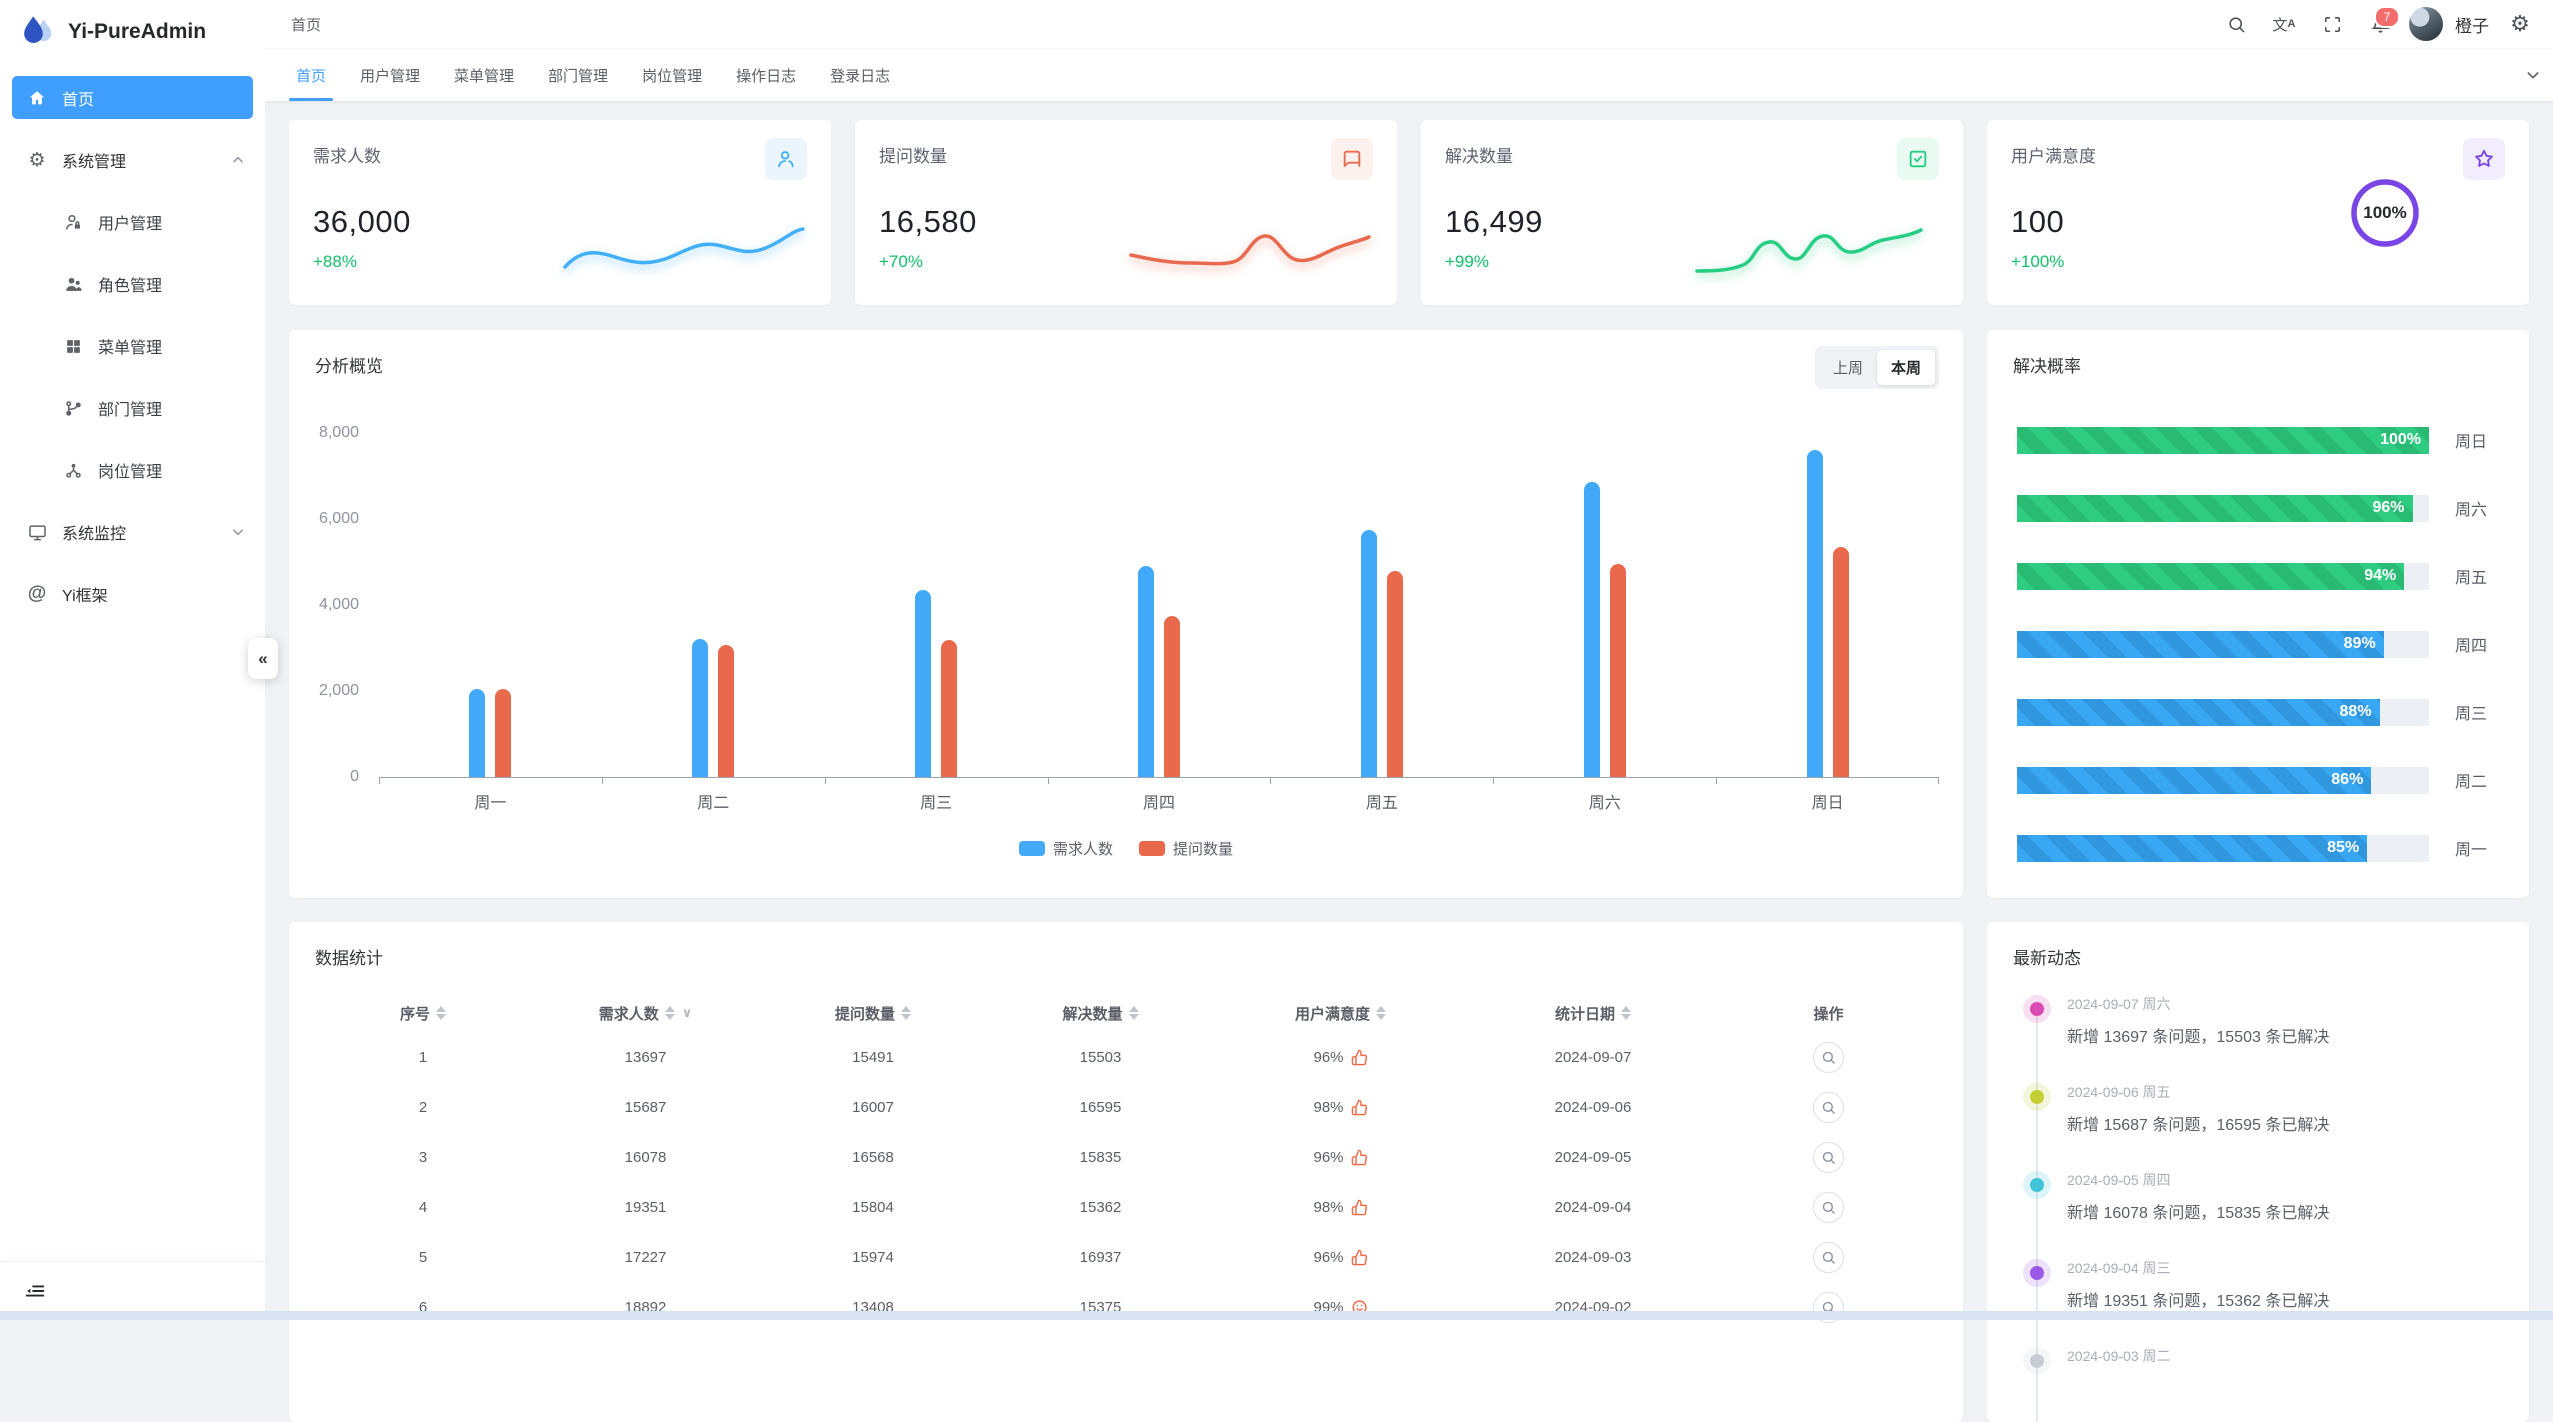 This screenshot has width=2553, height=1422. Describe the element at coordinates (1692, 212) in the screenshot. I see `stat-card-solved: 解决数量 16,499 +99%` at that location.